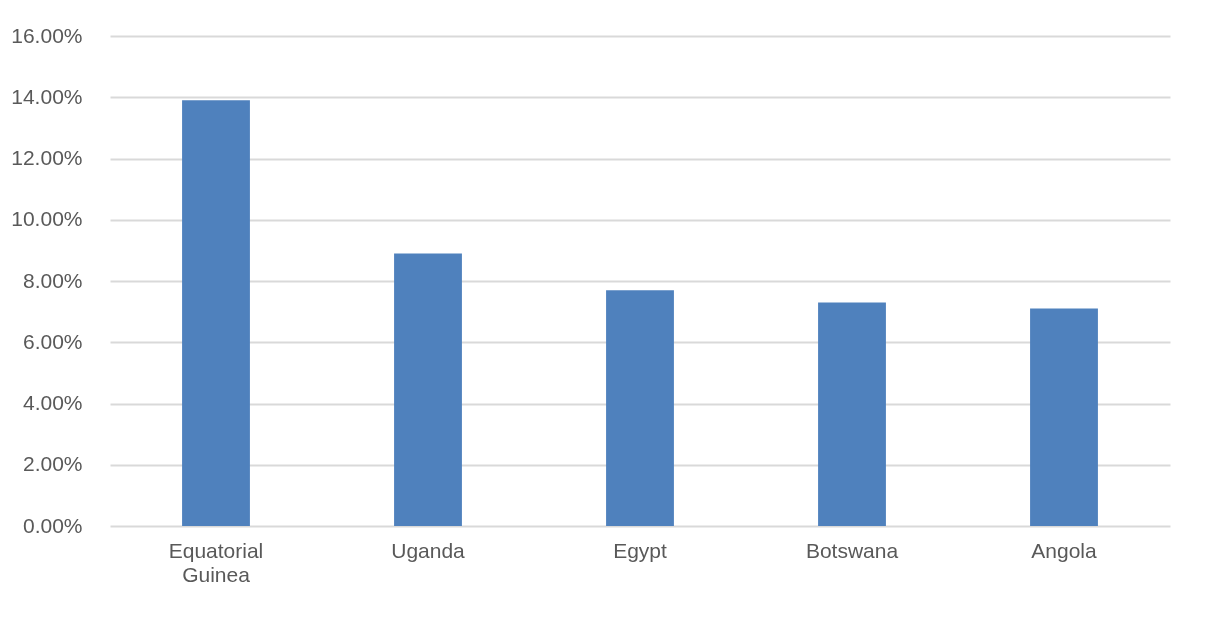  Describe the element at coordinates (428, 550) in the screenshot. I see `x-tick-label: Uganda` at that location.